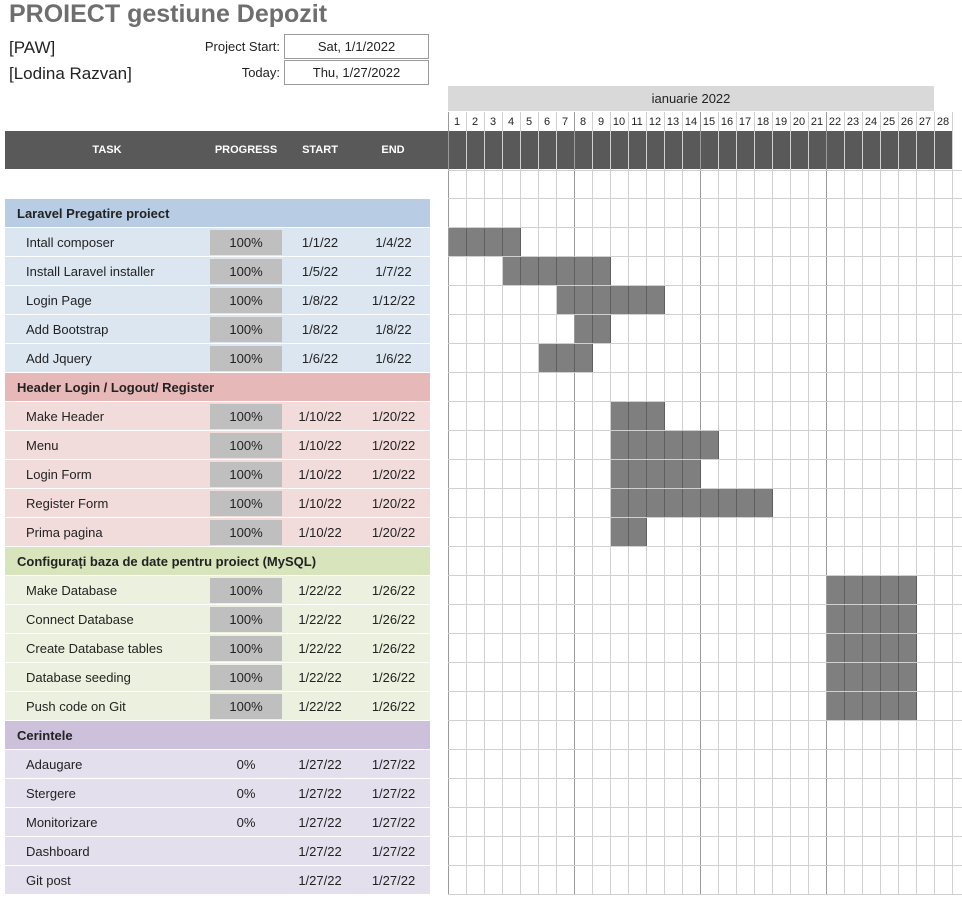 The width and height of the screenshot is (962, 910). What do you see at coordinates (217, 793) in the screenshot?
I see `task-row: Stergere 0% 1/27/22 1/27/22` at bounding box center [217, 793].